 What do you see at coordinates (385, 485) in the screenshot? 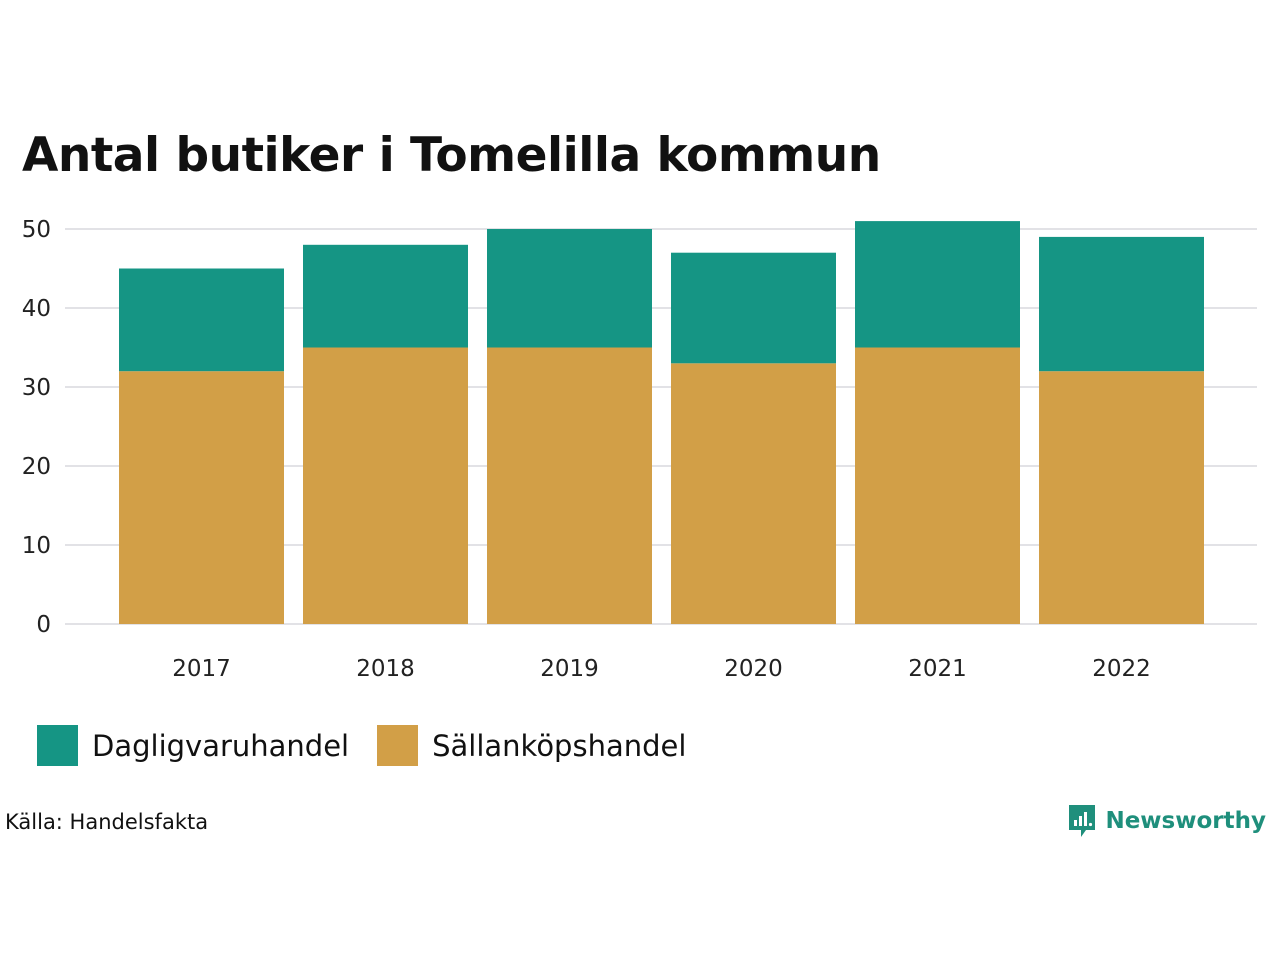
I see `bar-2018-sallankopshandel` at bounding box center [385, 485].